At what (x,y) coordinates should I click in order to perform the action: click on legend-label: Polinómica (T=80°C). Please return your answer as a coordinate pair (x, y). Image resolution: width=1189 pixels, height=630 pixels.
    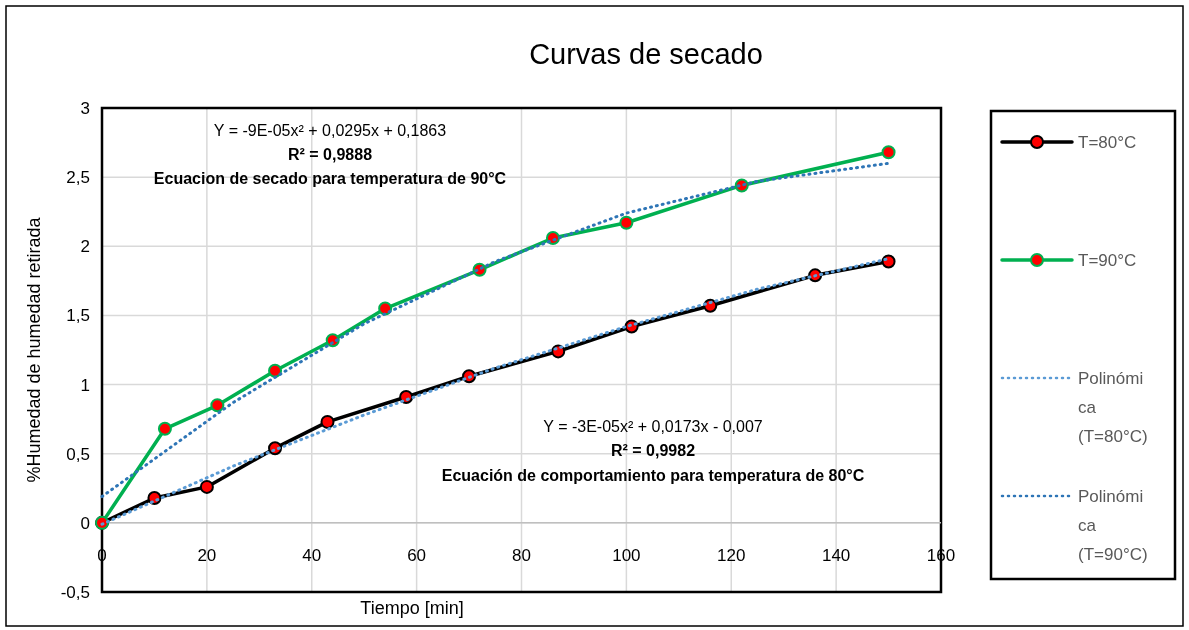
    Looking at the image, I should click on (1113, 407).